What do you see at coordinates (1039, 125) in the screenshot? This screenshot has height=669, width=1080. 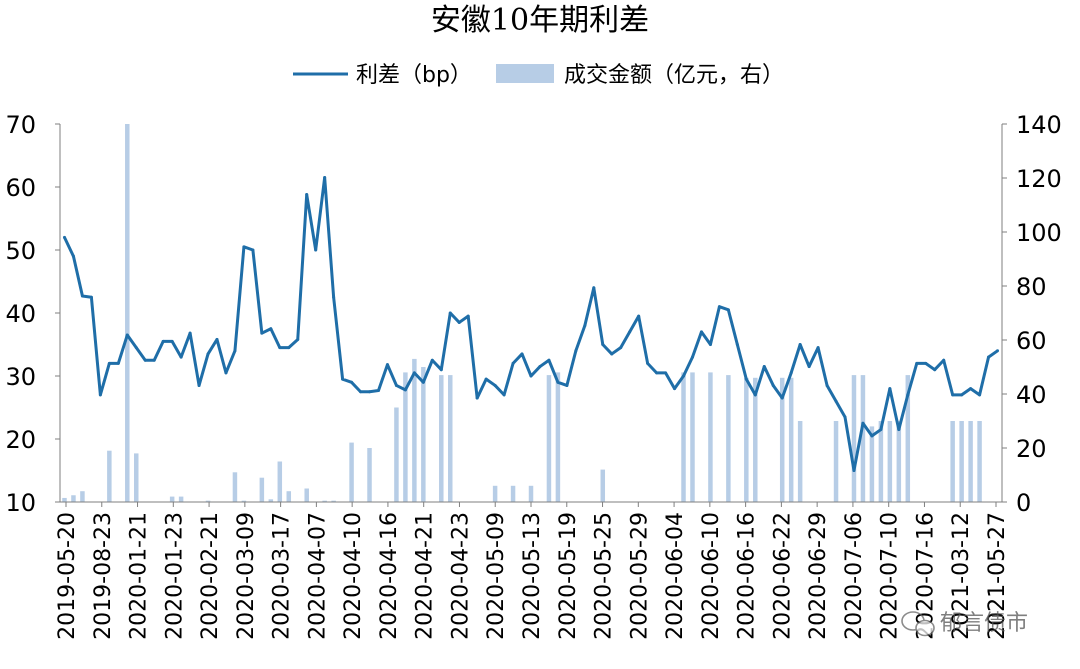 I see `right-tick-label: 140` at bounding box center [1039, 125].